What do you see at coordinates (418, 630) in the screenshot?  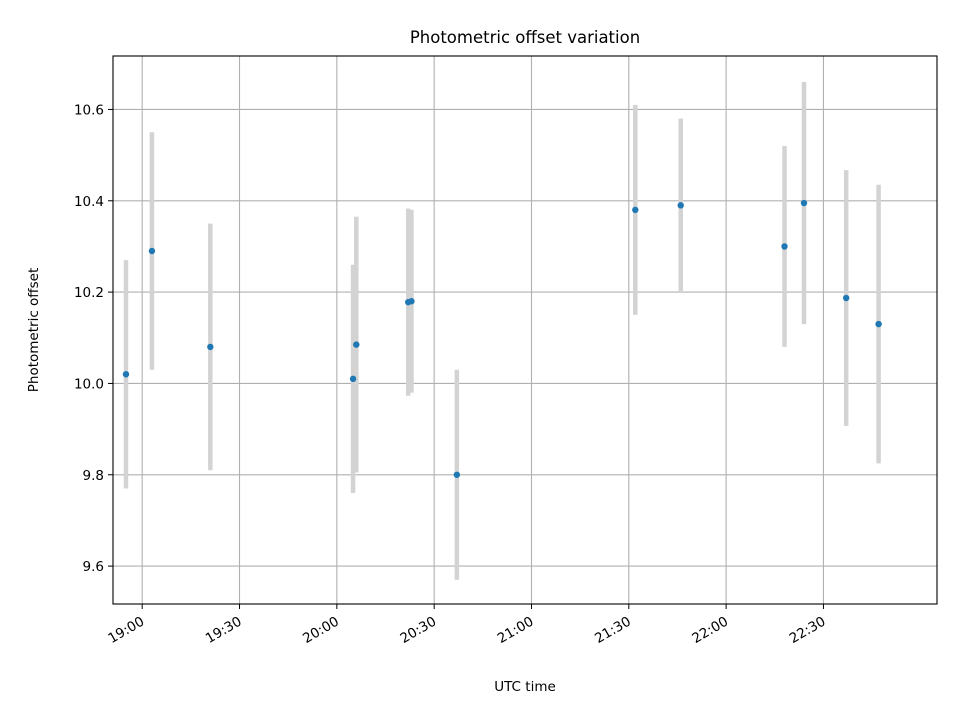 I see `x-tick-label: 20:30` at bounding box center [418, 630].